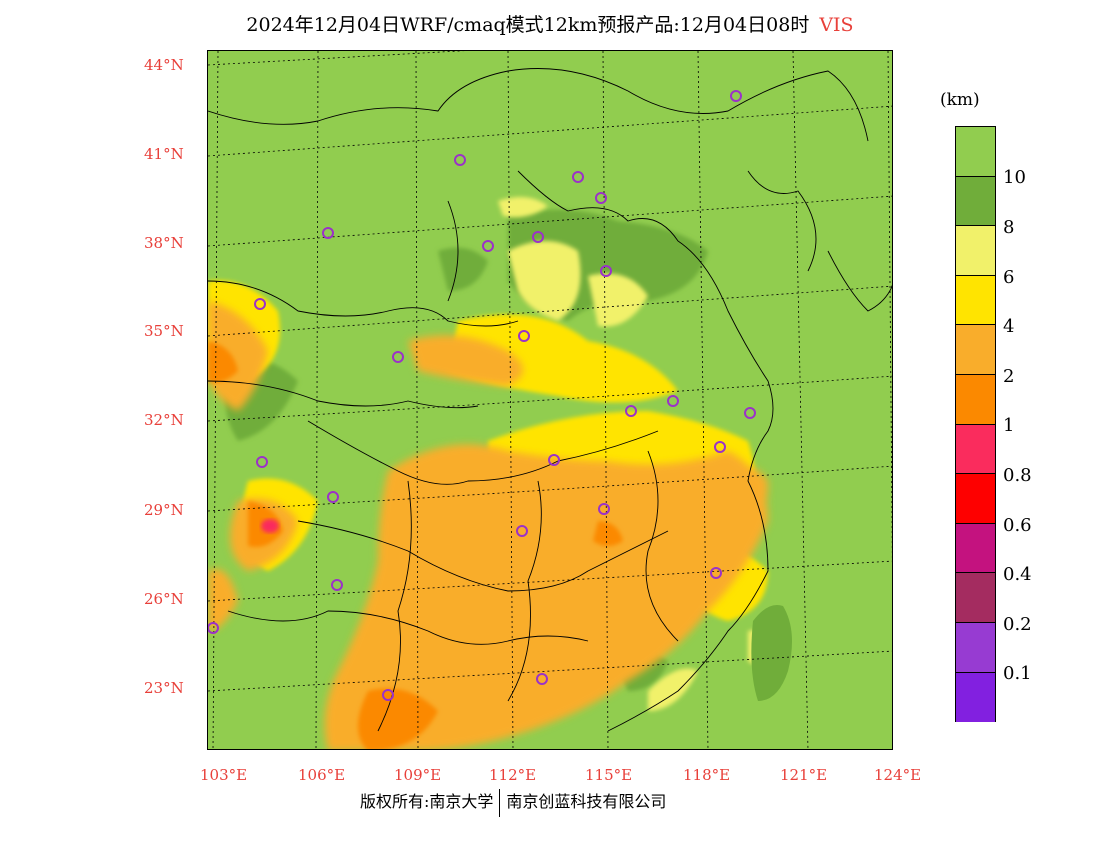 The image size is (1100, 850). Describe the element at coordinates (1017, 673) in the screenshot. I see `legend-level: 0.1` at that location.